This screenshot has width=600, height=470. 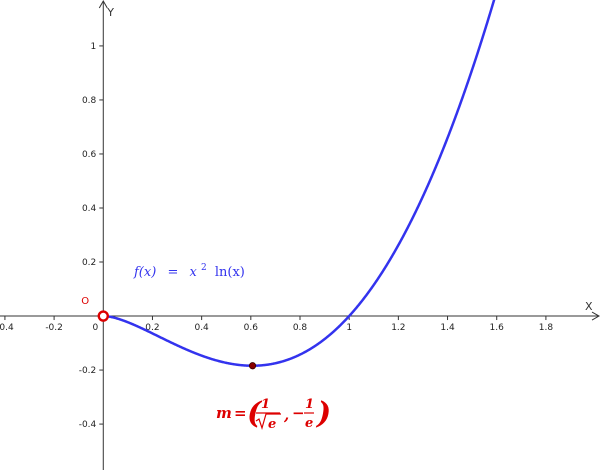 I want to click on y-tick-label: 0.8, so click(x=89, y=101).